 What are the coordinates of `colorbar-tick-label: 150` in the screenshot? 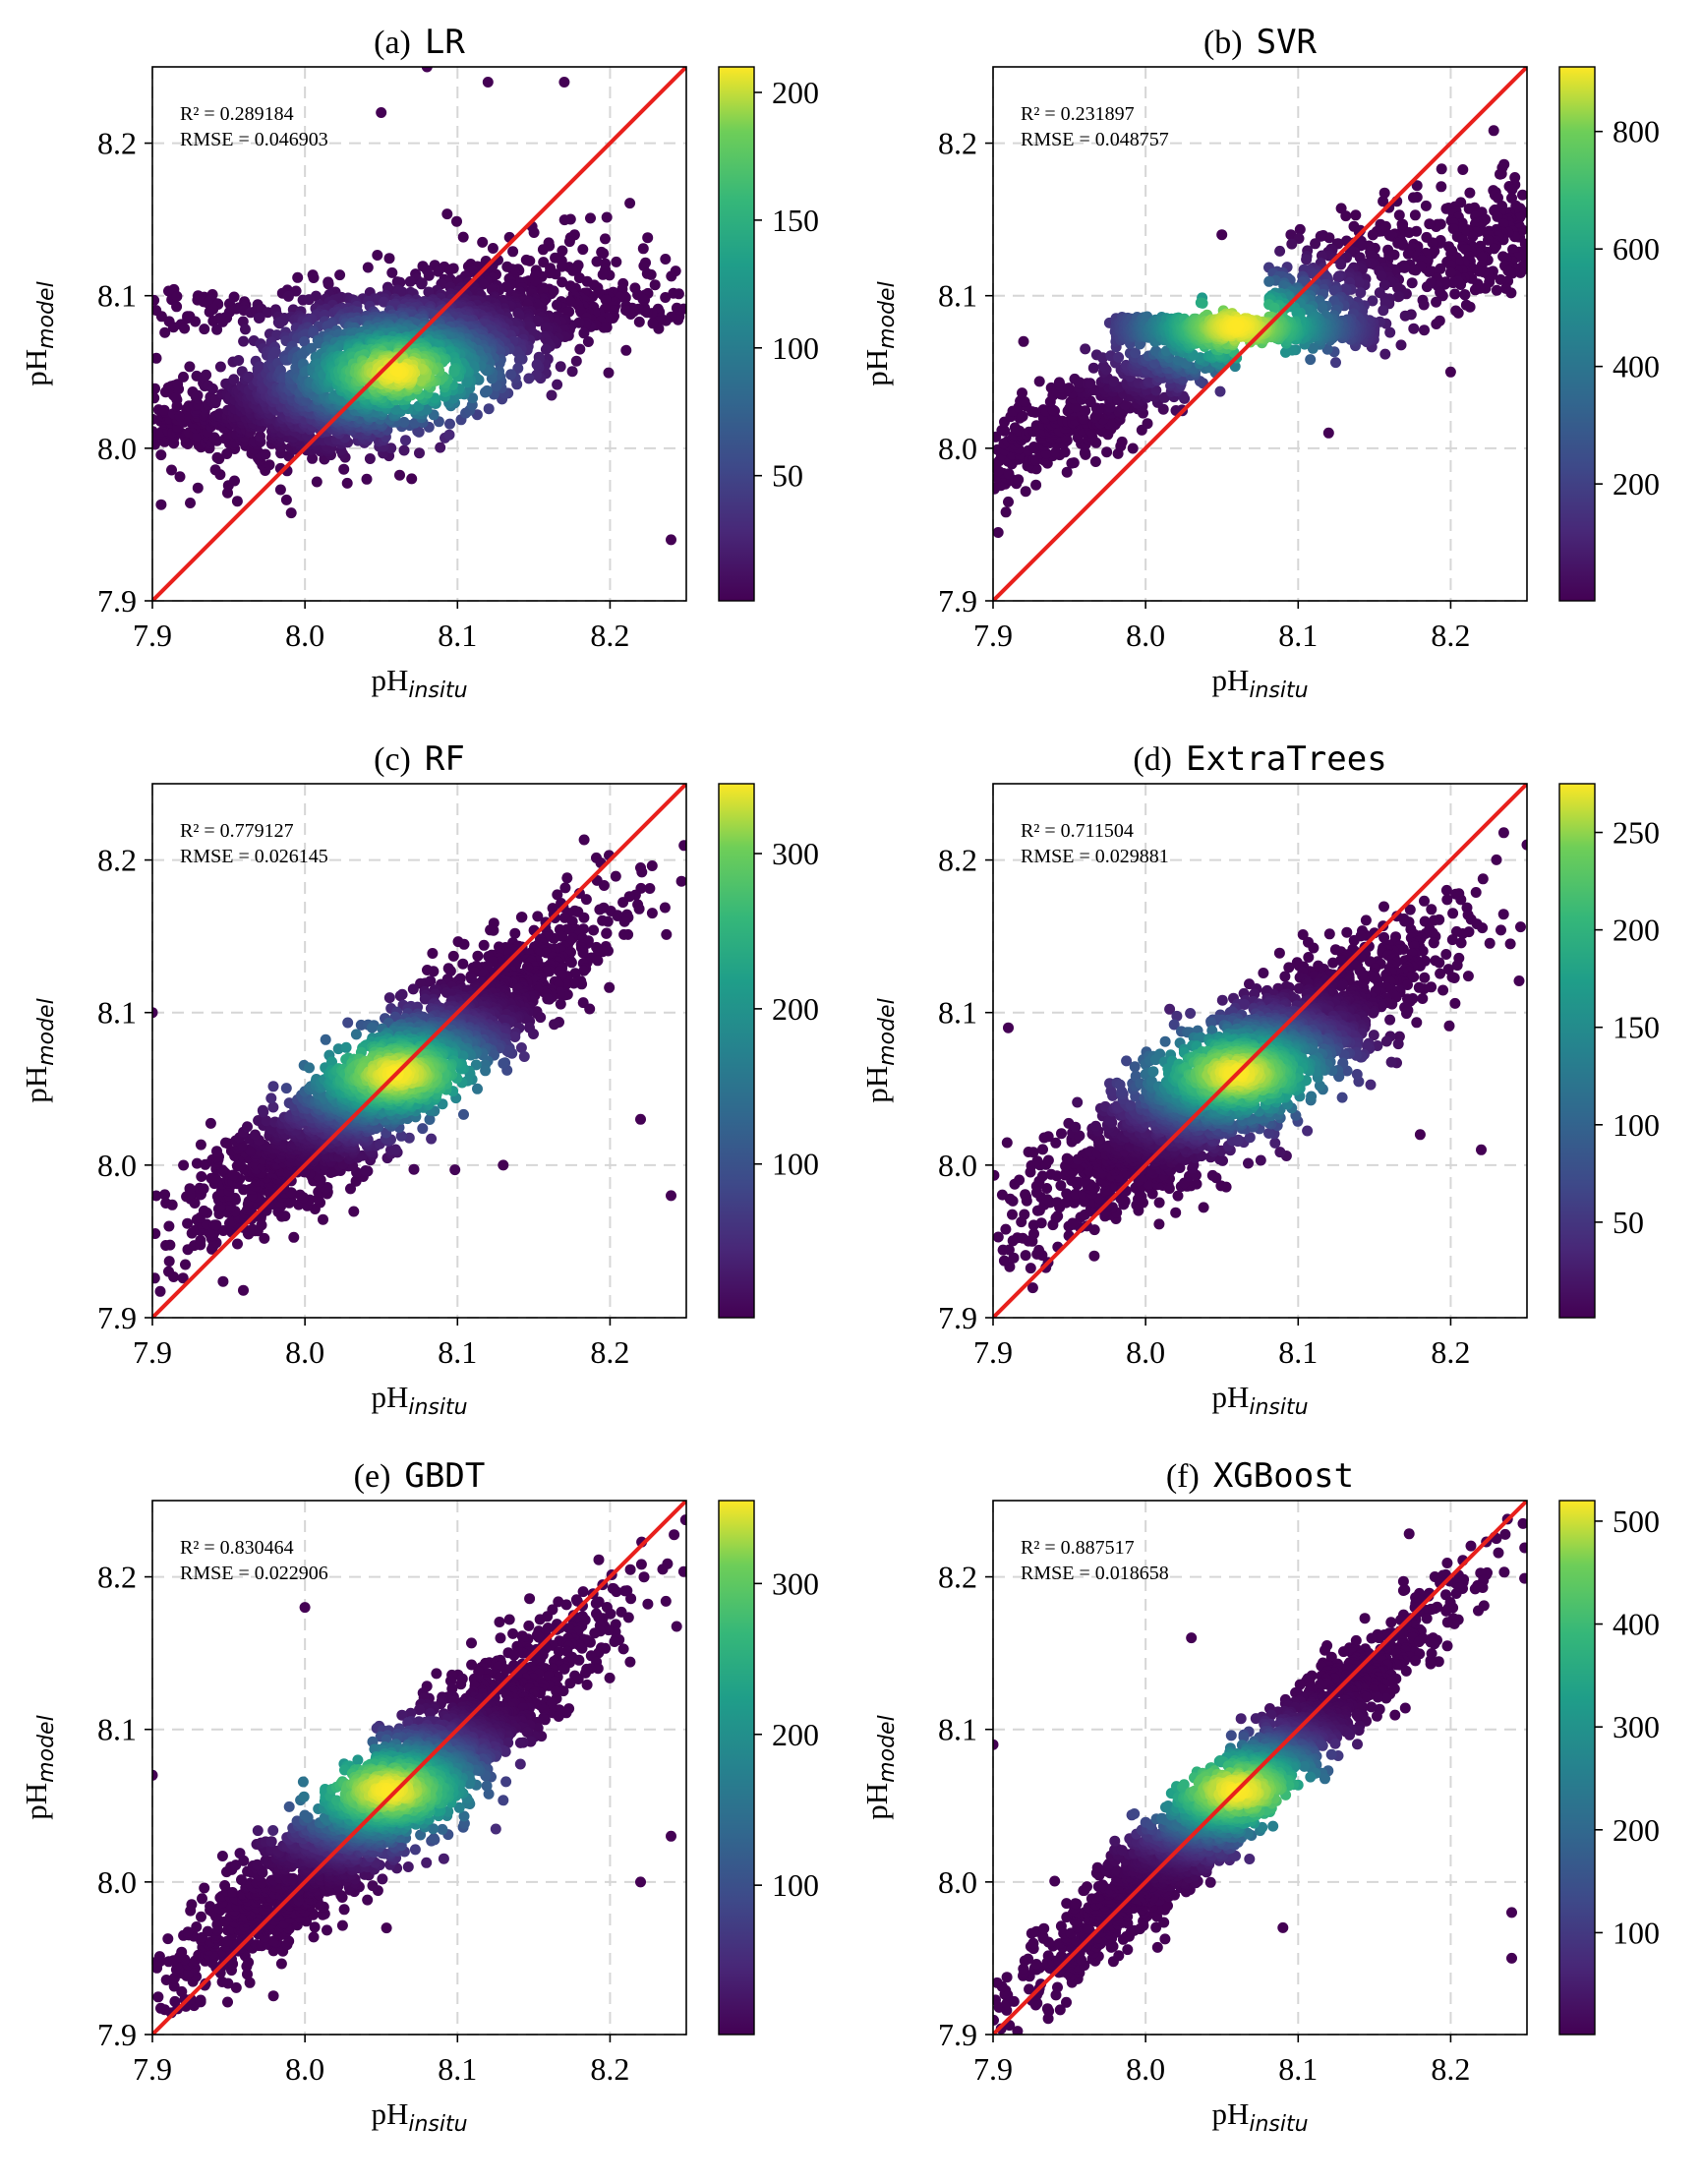 It's located at (795, 220).